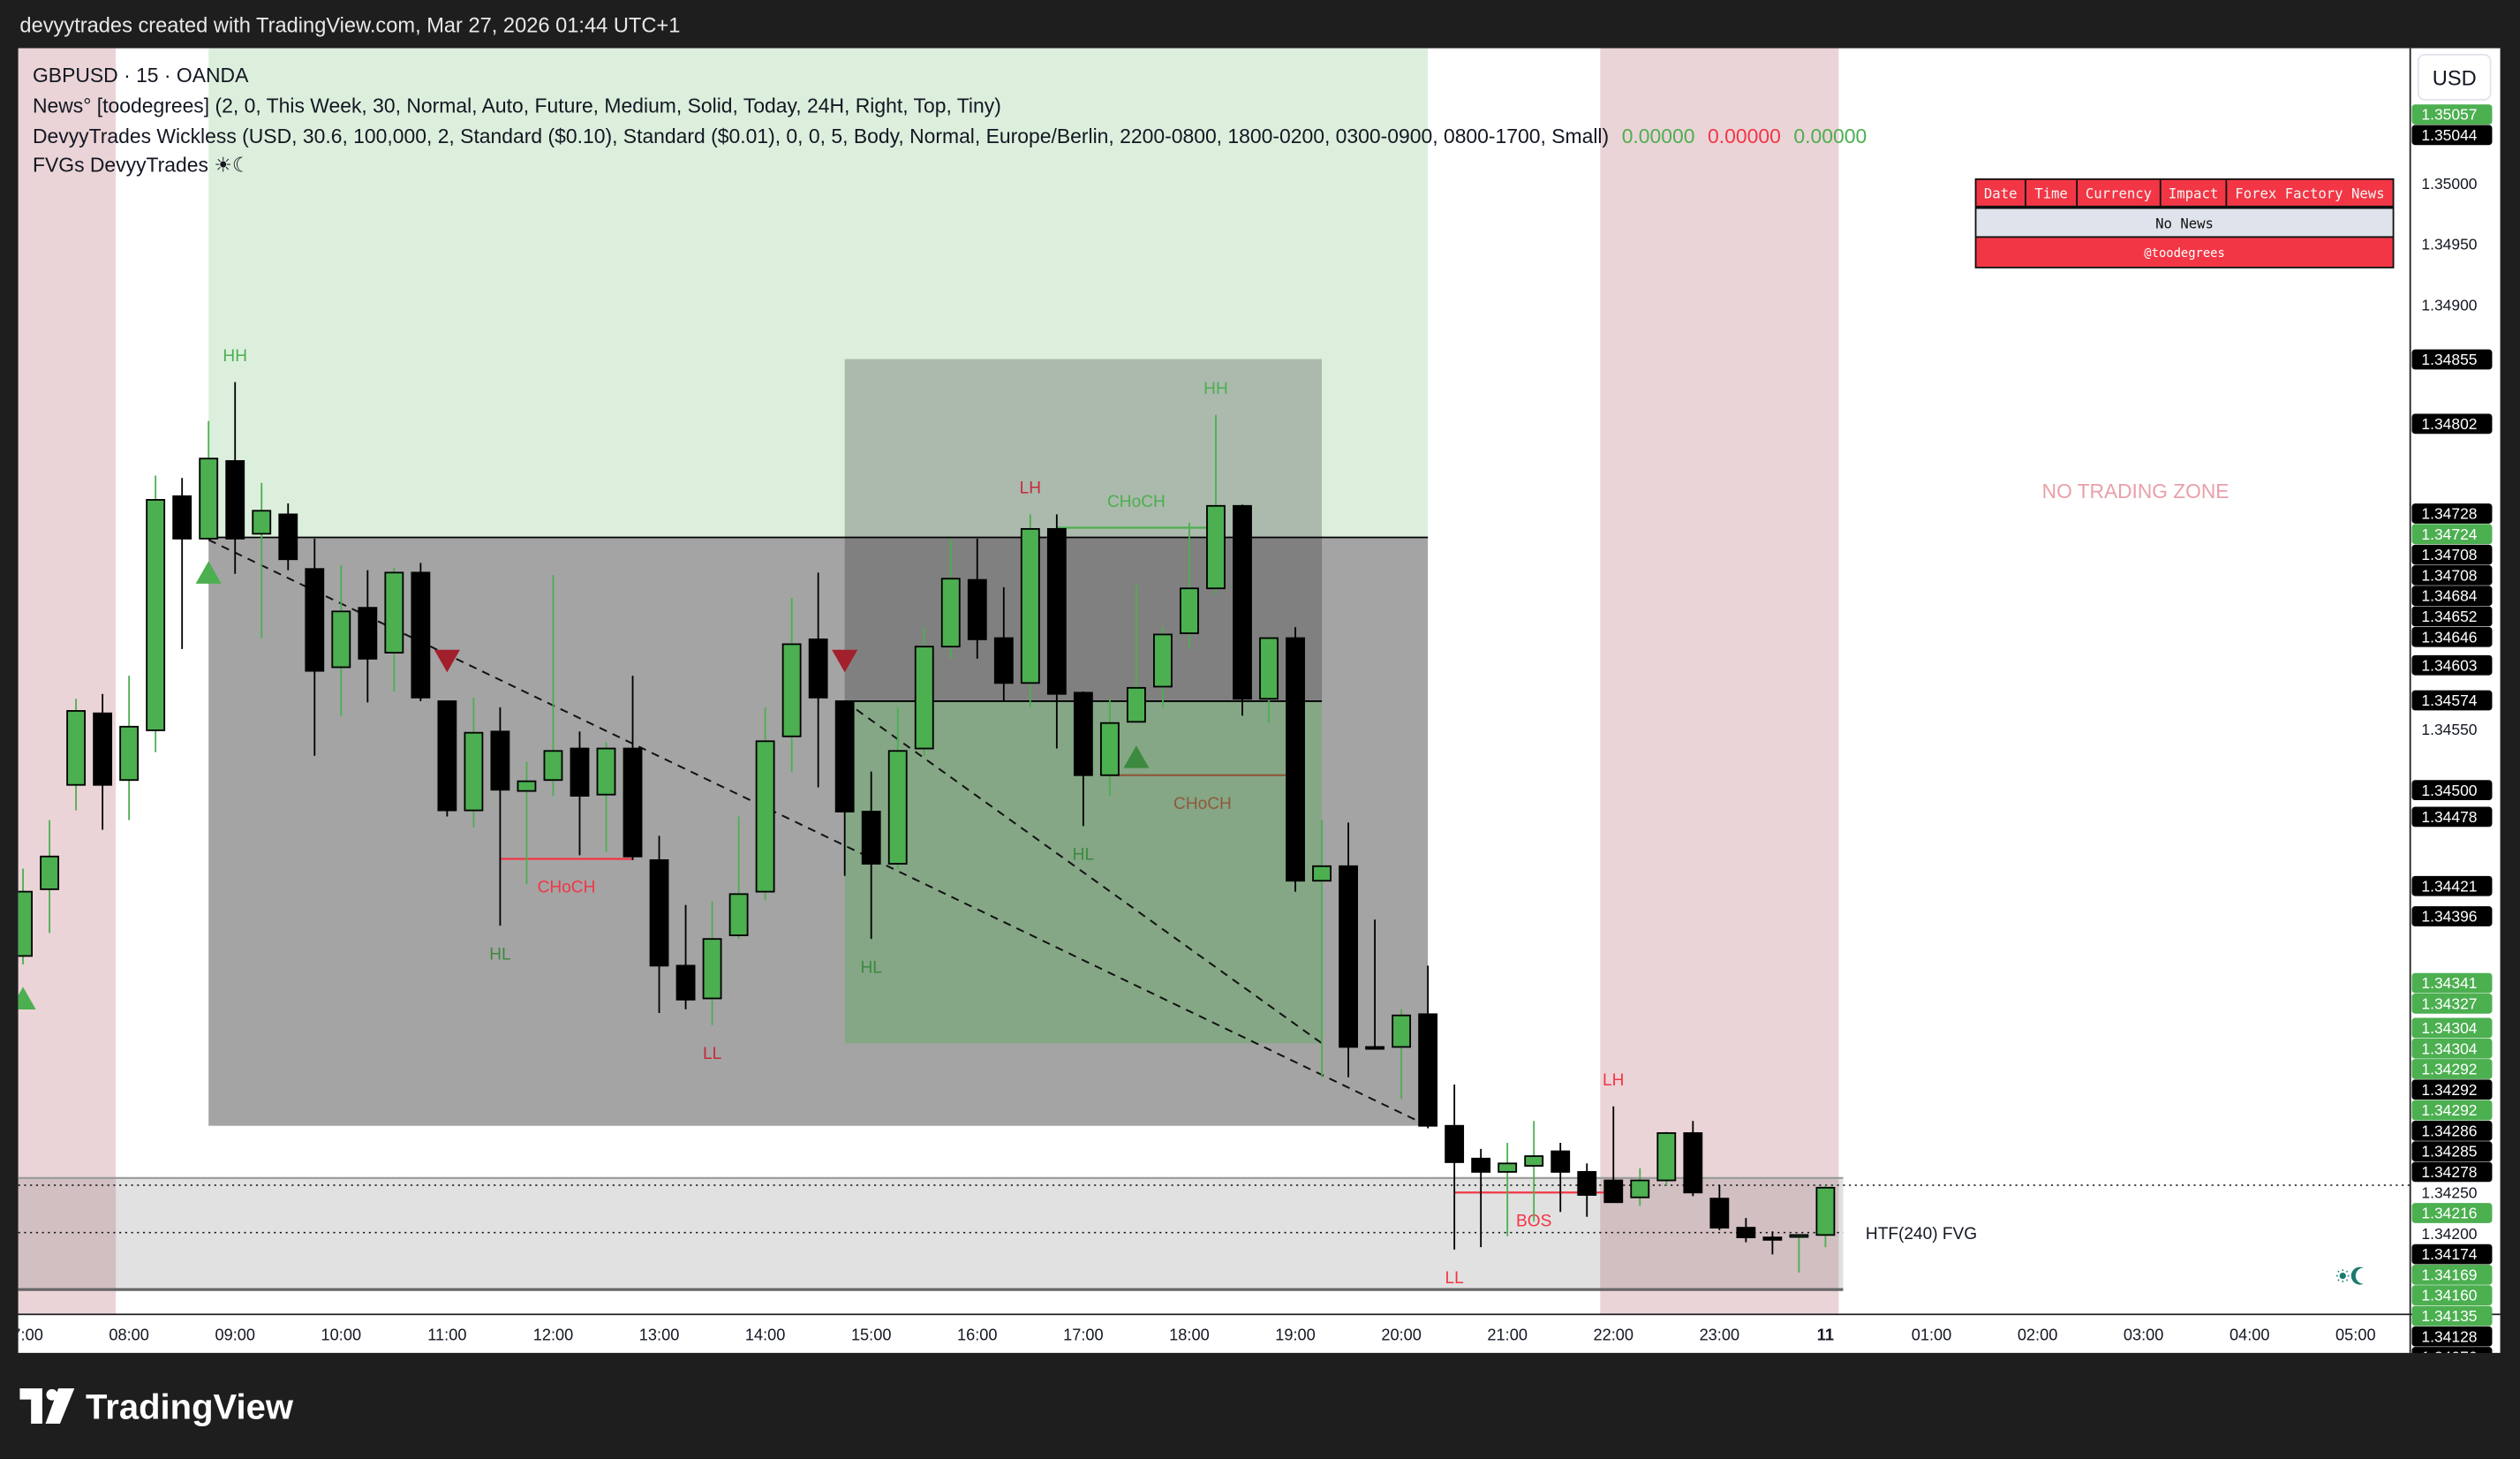 The width and height of the screenshot is (2520, 1459). Describe the element at coordinates (2349, 1275) in the screenshot. I see `sun-moon-icon` at that location.